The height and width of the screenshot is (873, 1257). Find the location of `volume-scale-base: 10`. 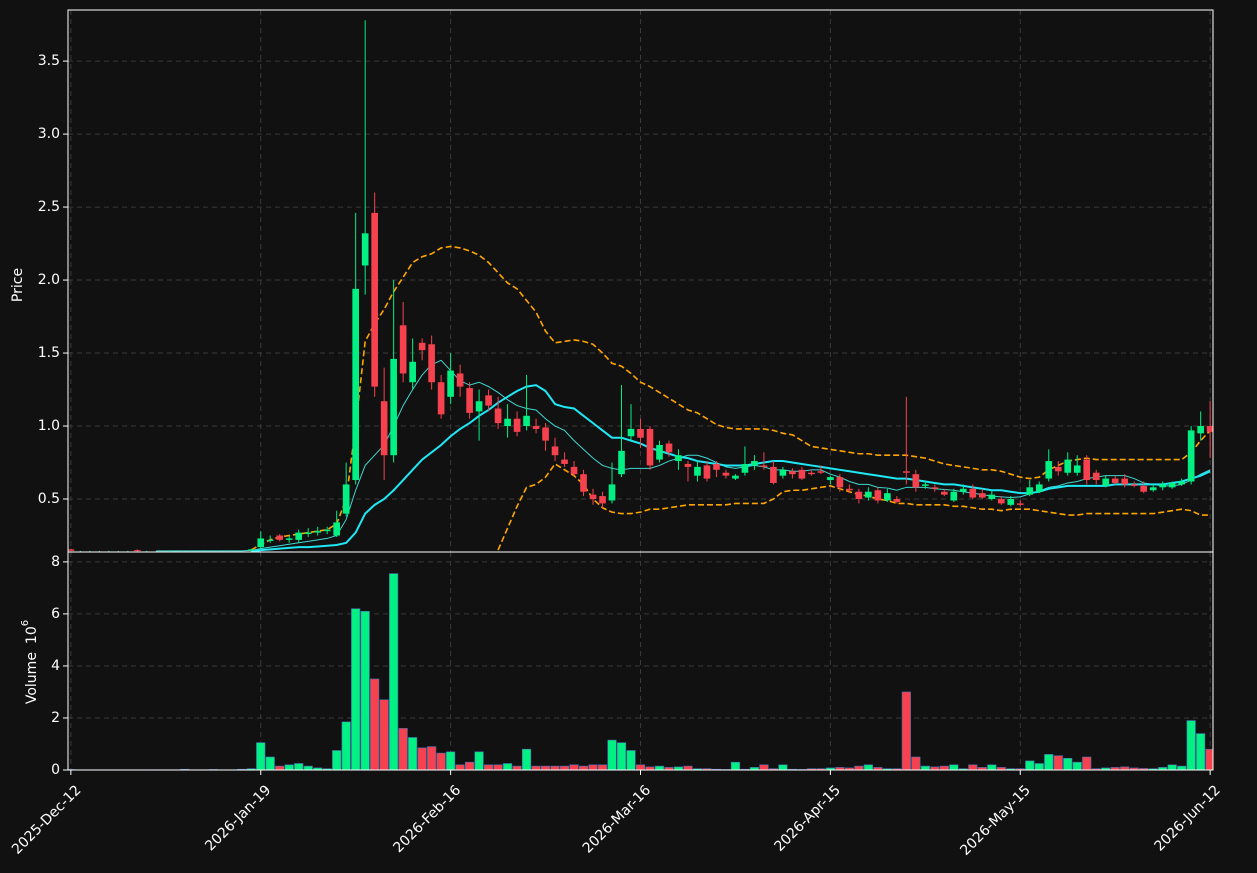

volume-scale-base: 10 is located at coordinates (32, 635).